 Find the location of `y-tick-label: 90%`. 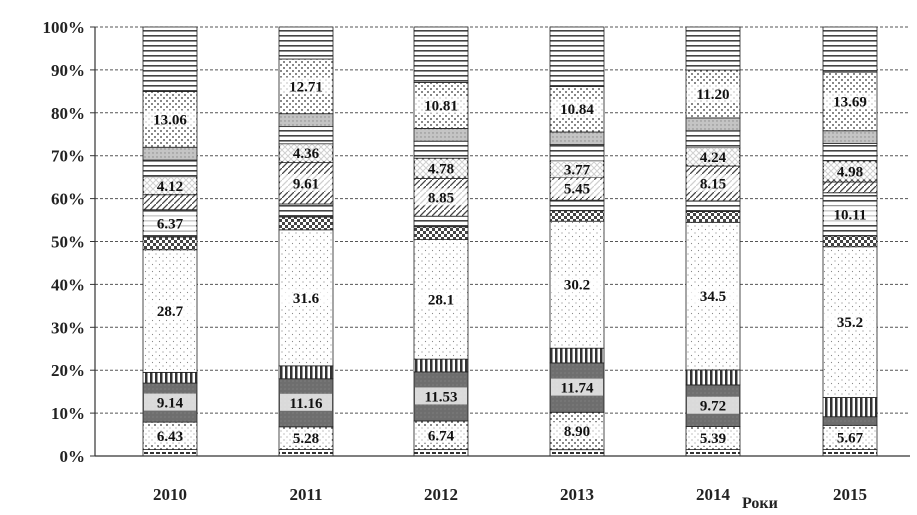

y-tick-label: 90% is located at coordinates (68, 70).